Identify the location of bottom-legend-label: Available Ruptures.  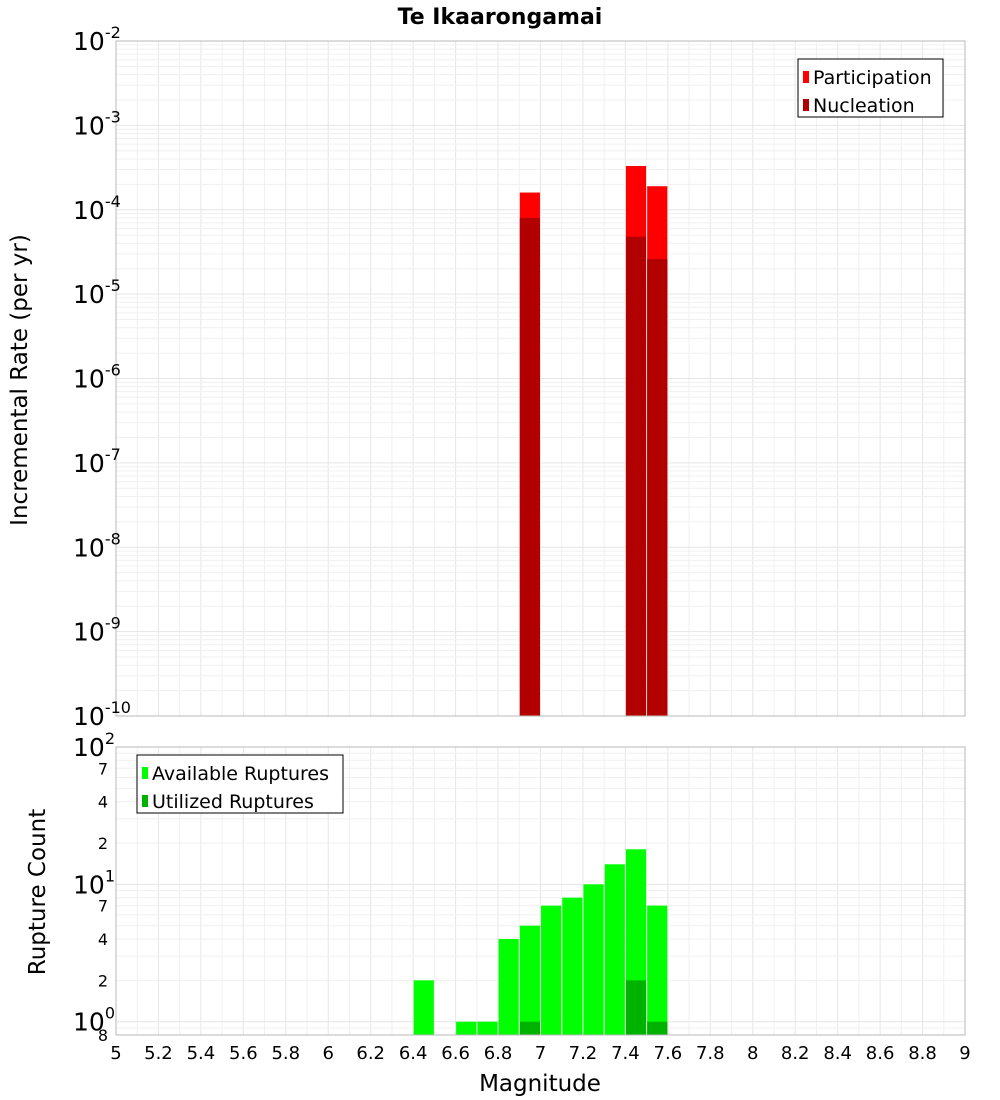
(240, 774).